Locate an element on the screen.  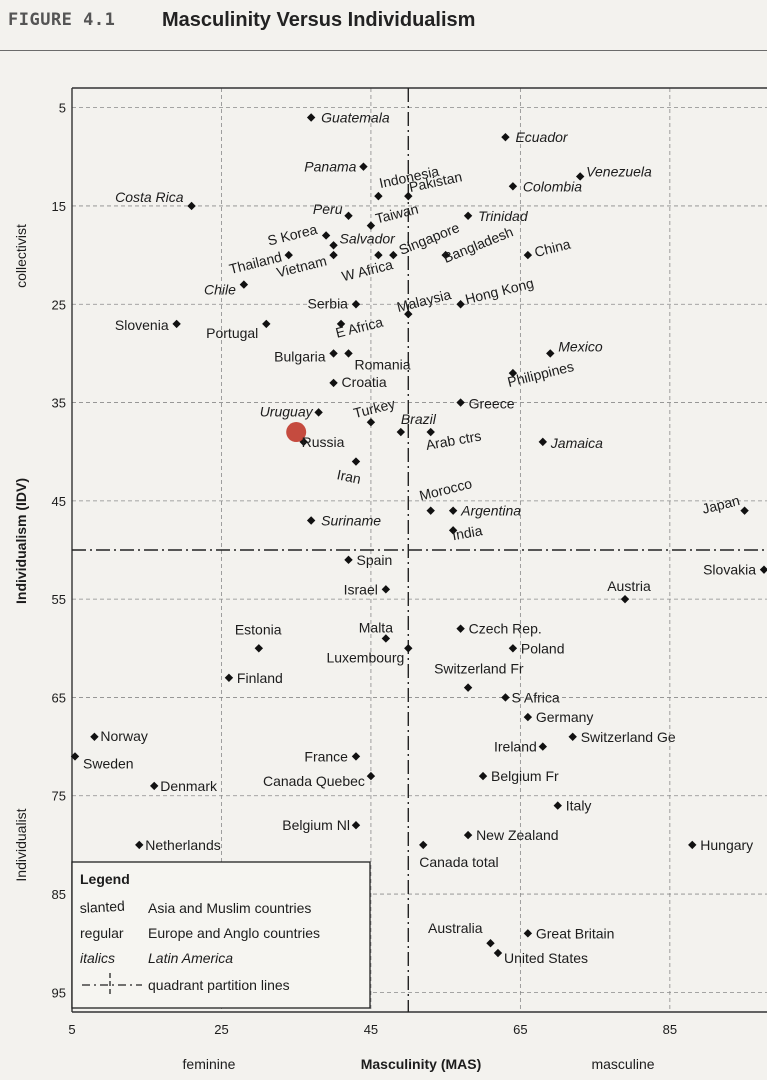
figure-title: Masculinity Versus Individualism is located at coordinates (319, 20).